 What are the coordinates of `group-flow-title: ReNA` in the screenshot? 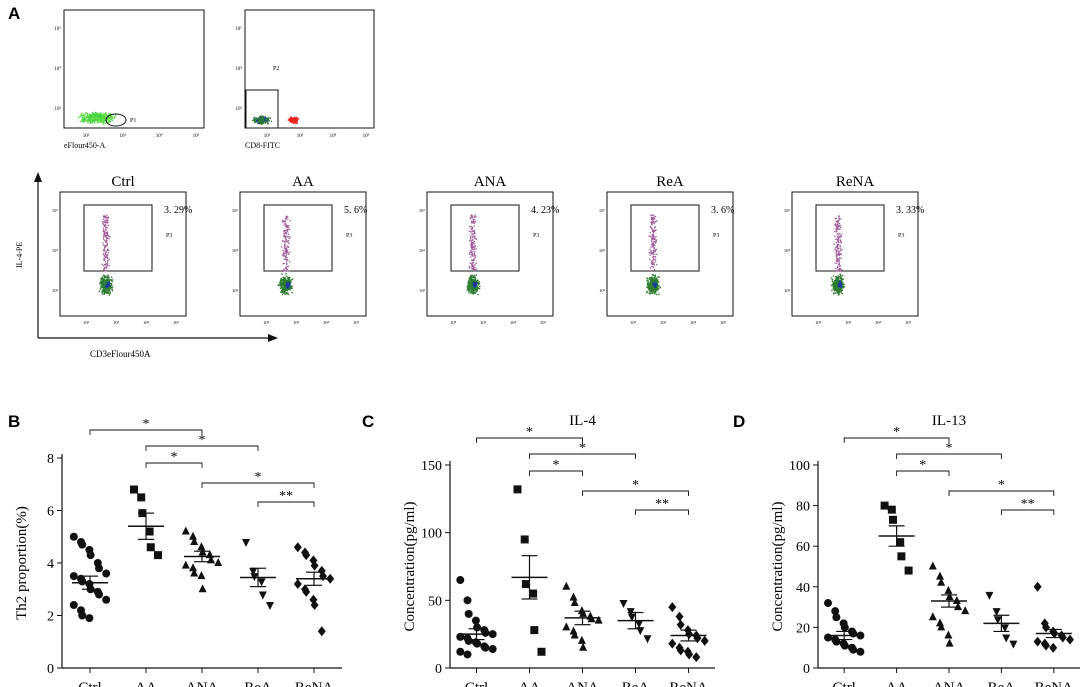 It's located at (855, 182).